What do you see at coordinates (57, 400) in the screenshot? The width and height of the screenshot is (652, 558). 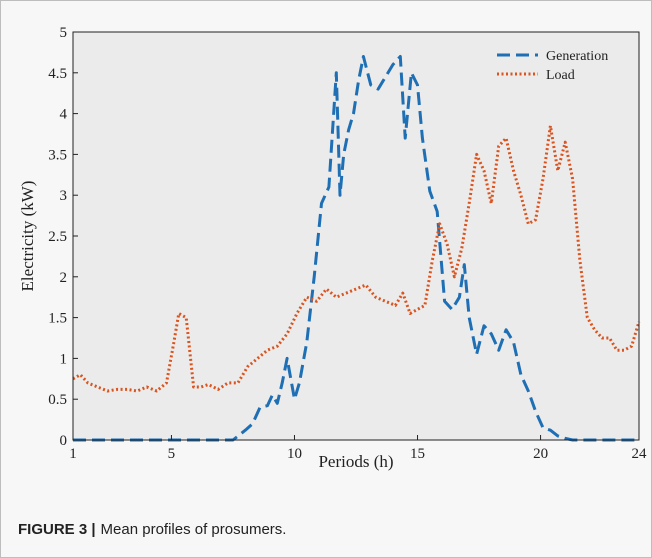 I see `y-tick-label: 0.5` at bounding box center [57, 400].